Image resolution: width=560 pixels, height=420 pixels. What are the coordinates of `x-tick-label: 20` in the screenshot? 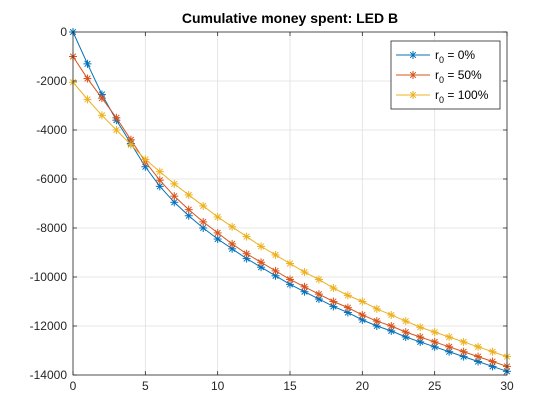 It's located at (363, 386).